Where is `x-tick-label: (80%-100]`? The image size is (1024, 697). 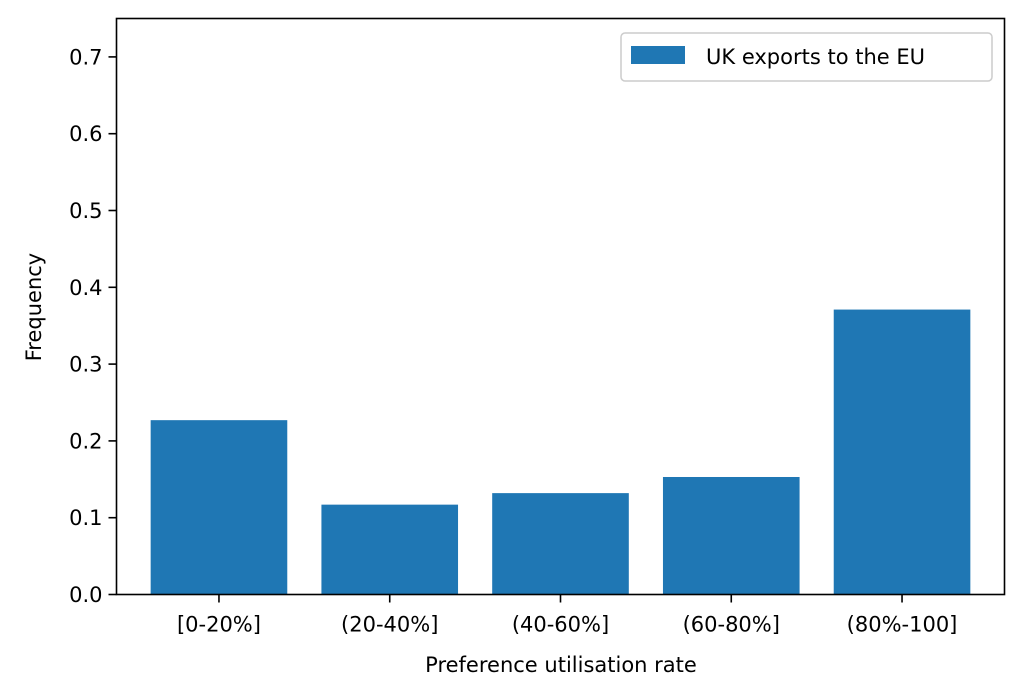 x-tick-label: (80%-100] is located at coordinates (902, 625).